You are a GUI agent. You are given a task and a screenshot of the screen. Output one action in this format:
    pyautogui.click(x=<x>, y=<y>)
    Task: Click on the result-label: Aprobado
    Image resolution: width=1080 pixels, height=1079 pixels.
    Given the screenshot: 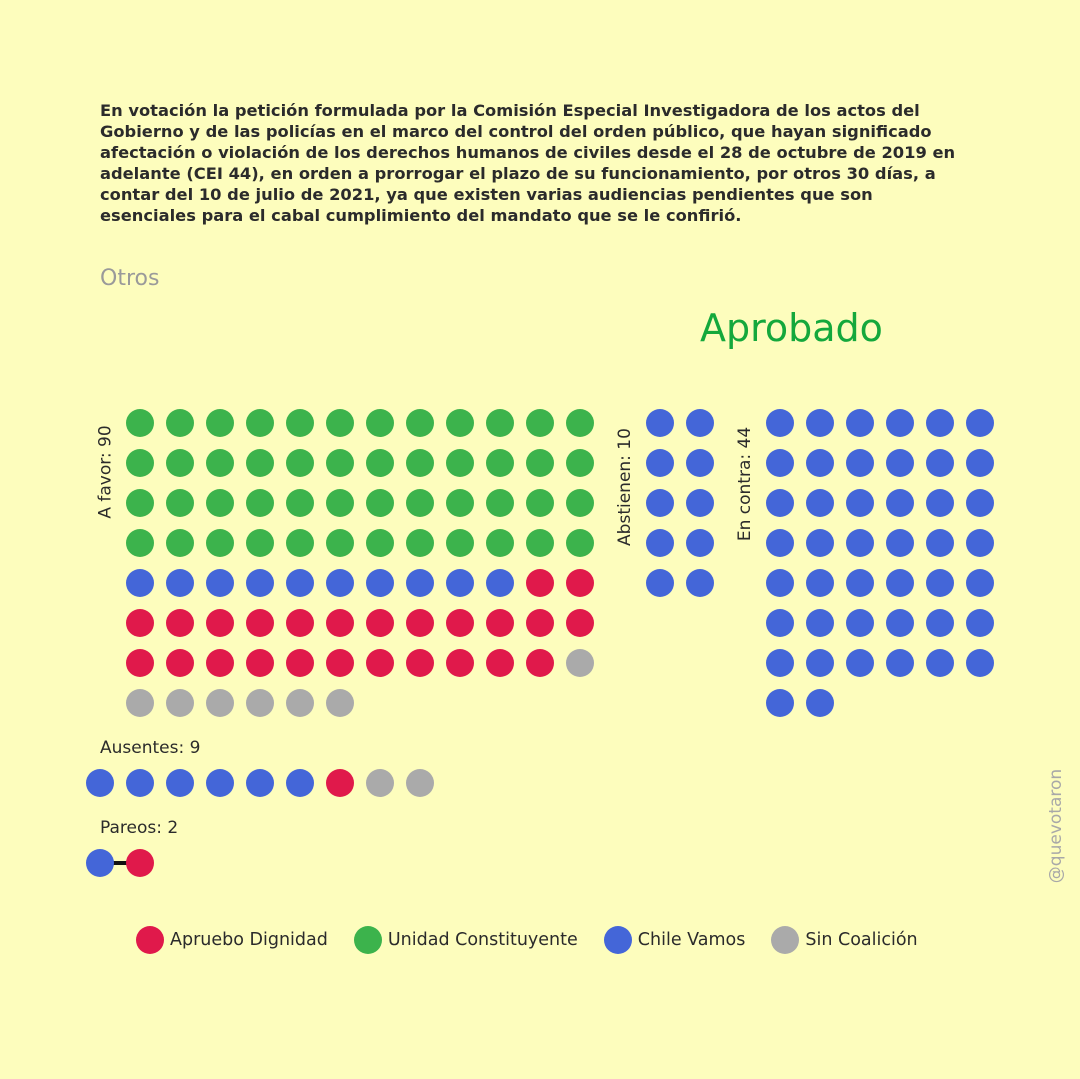 What is the action you would take?
    pyautogui.click(x=791, y=328)
    